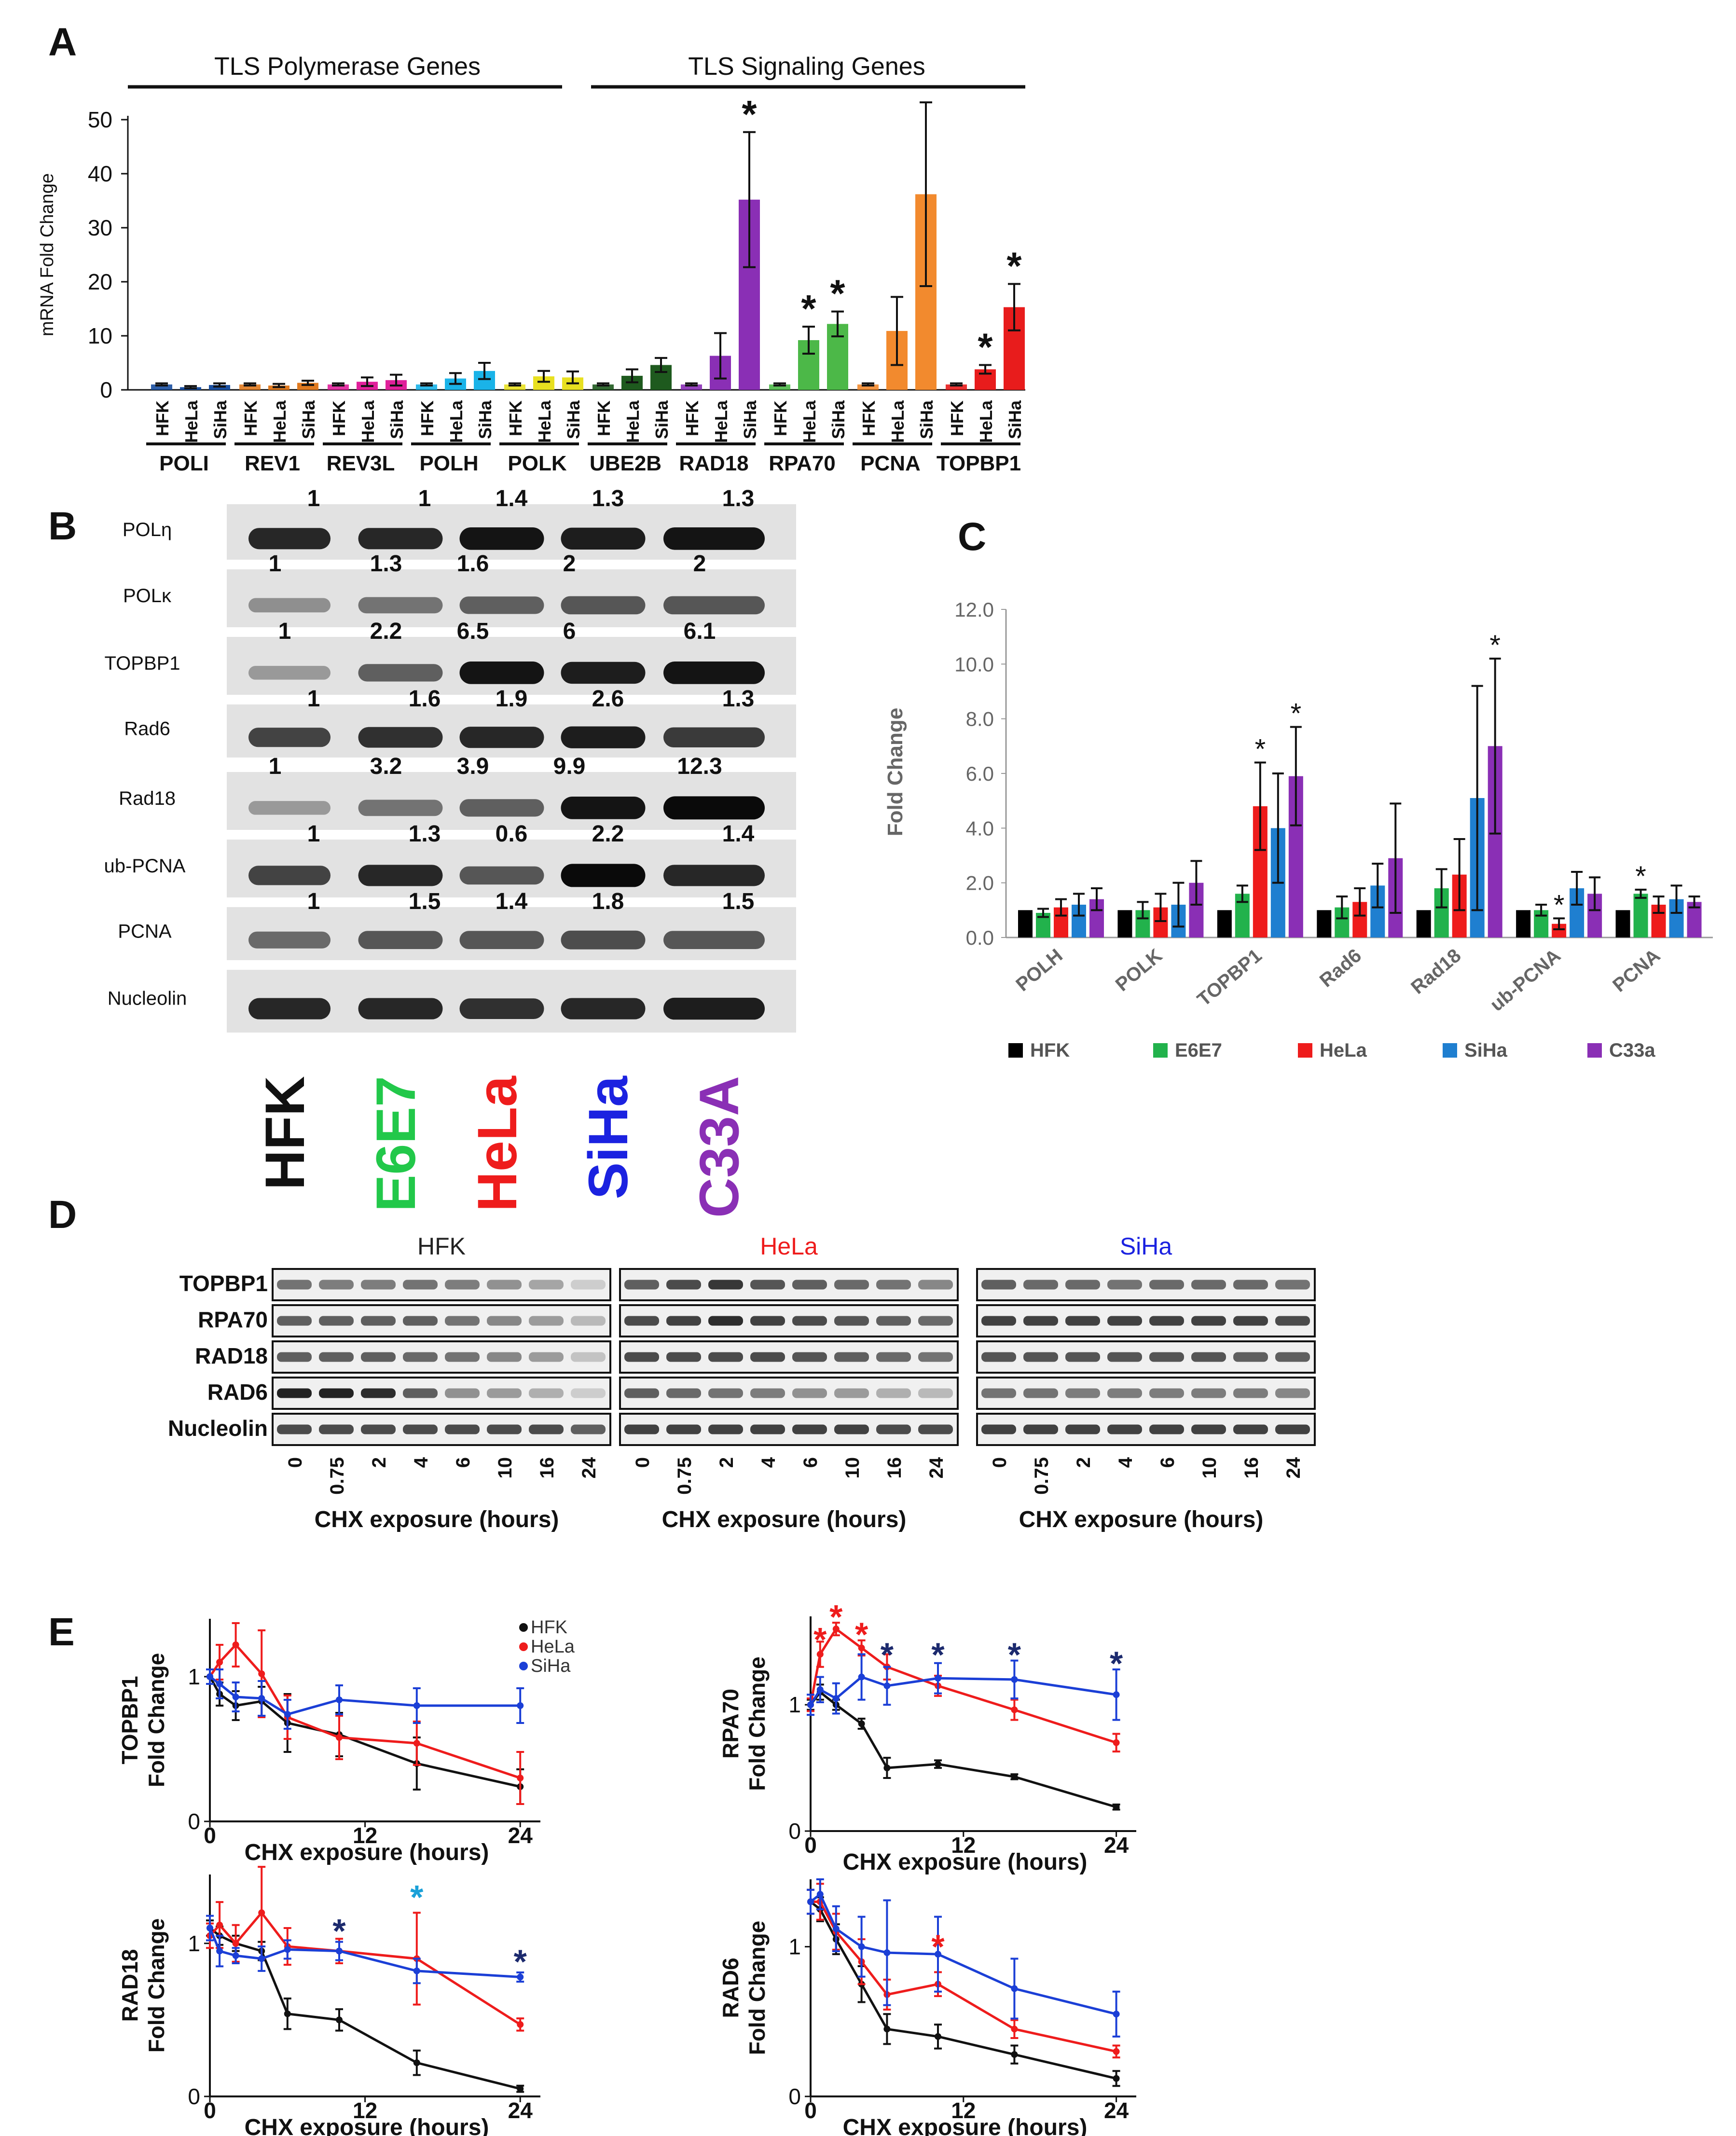 The width and height of the screenshot is (1736, 2136). What do you see at coordinates (512, 901) in the screenshot?
I see `b-quant-value: 1.4` at bounding box center [512, 901].